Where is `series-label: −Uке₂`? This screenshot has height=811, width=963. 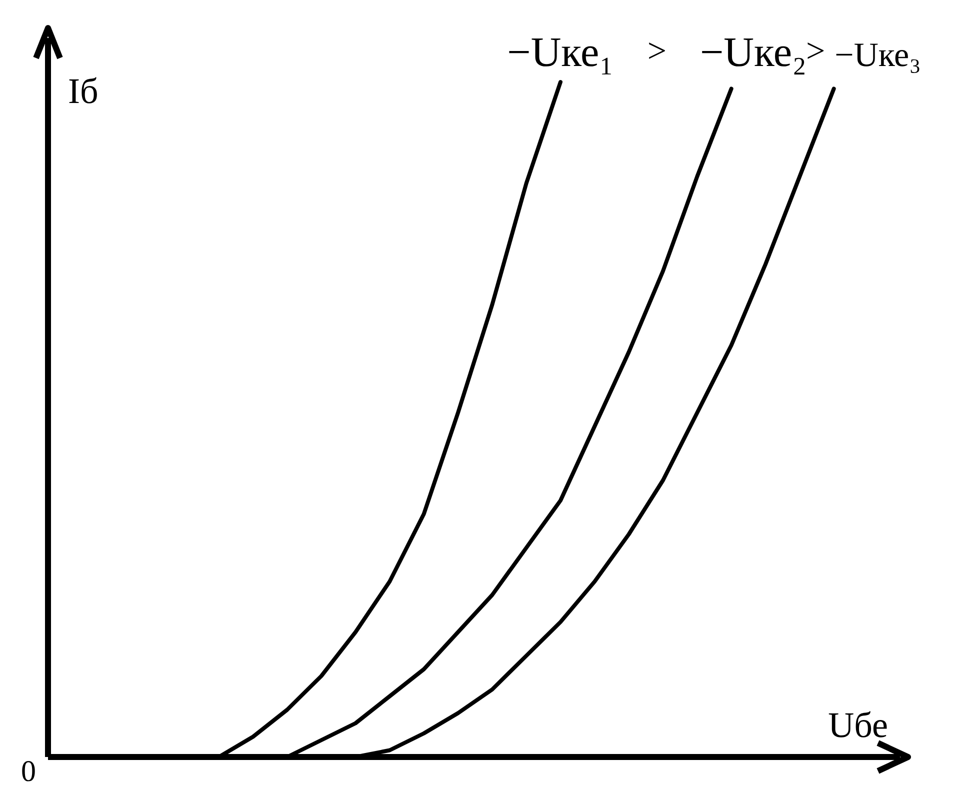 series-label: −Uке₂ is located at coordinates (753, 53).